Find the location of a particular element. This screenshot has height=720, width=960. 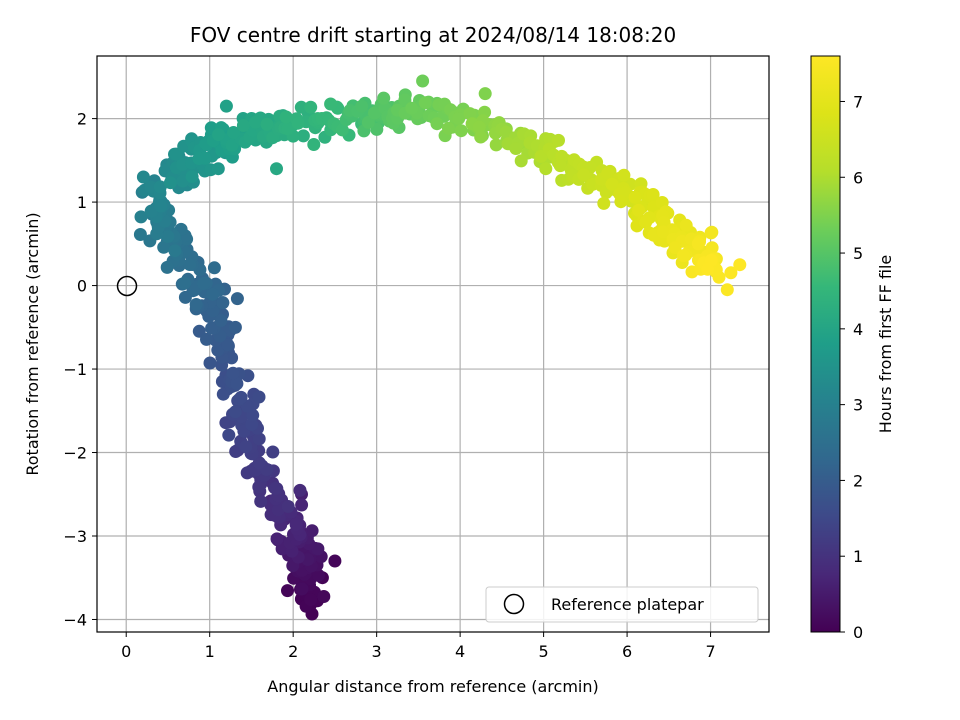

x-axis-ticks: 0 1 2 3 4 5 6 7 is located at coordinates (418, 646).